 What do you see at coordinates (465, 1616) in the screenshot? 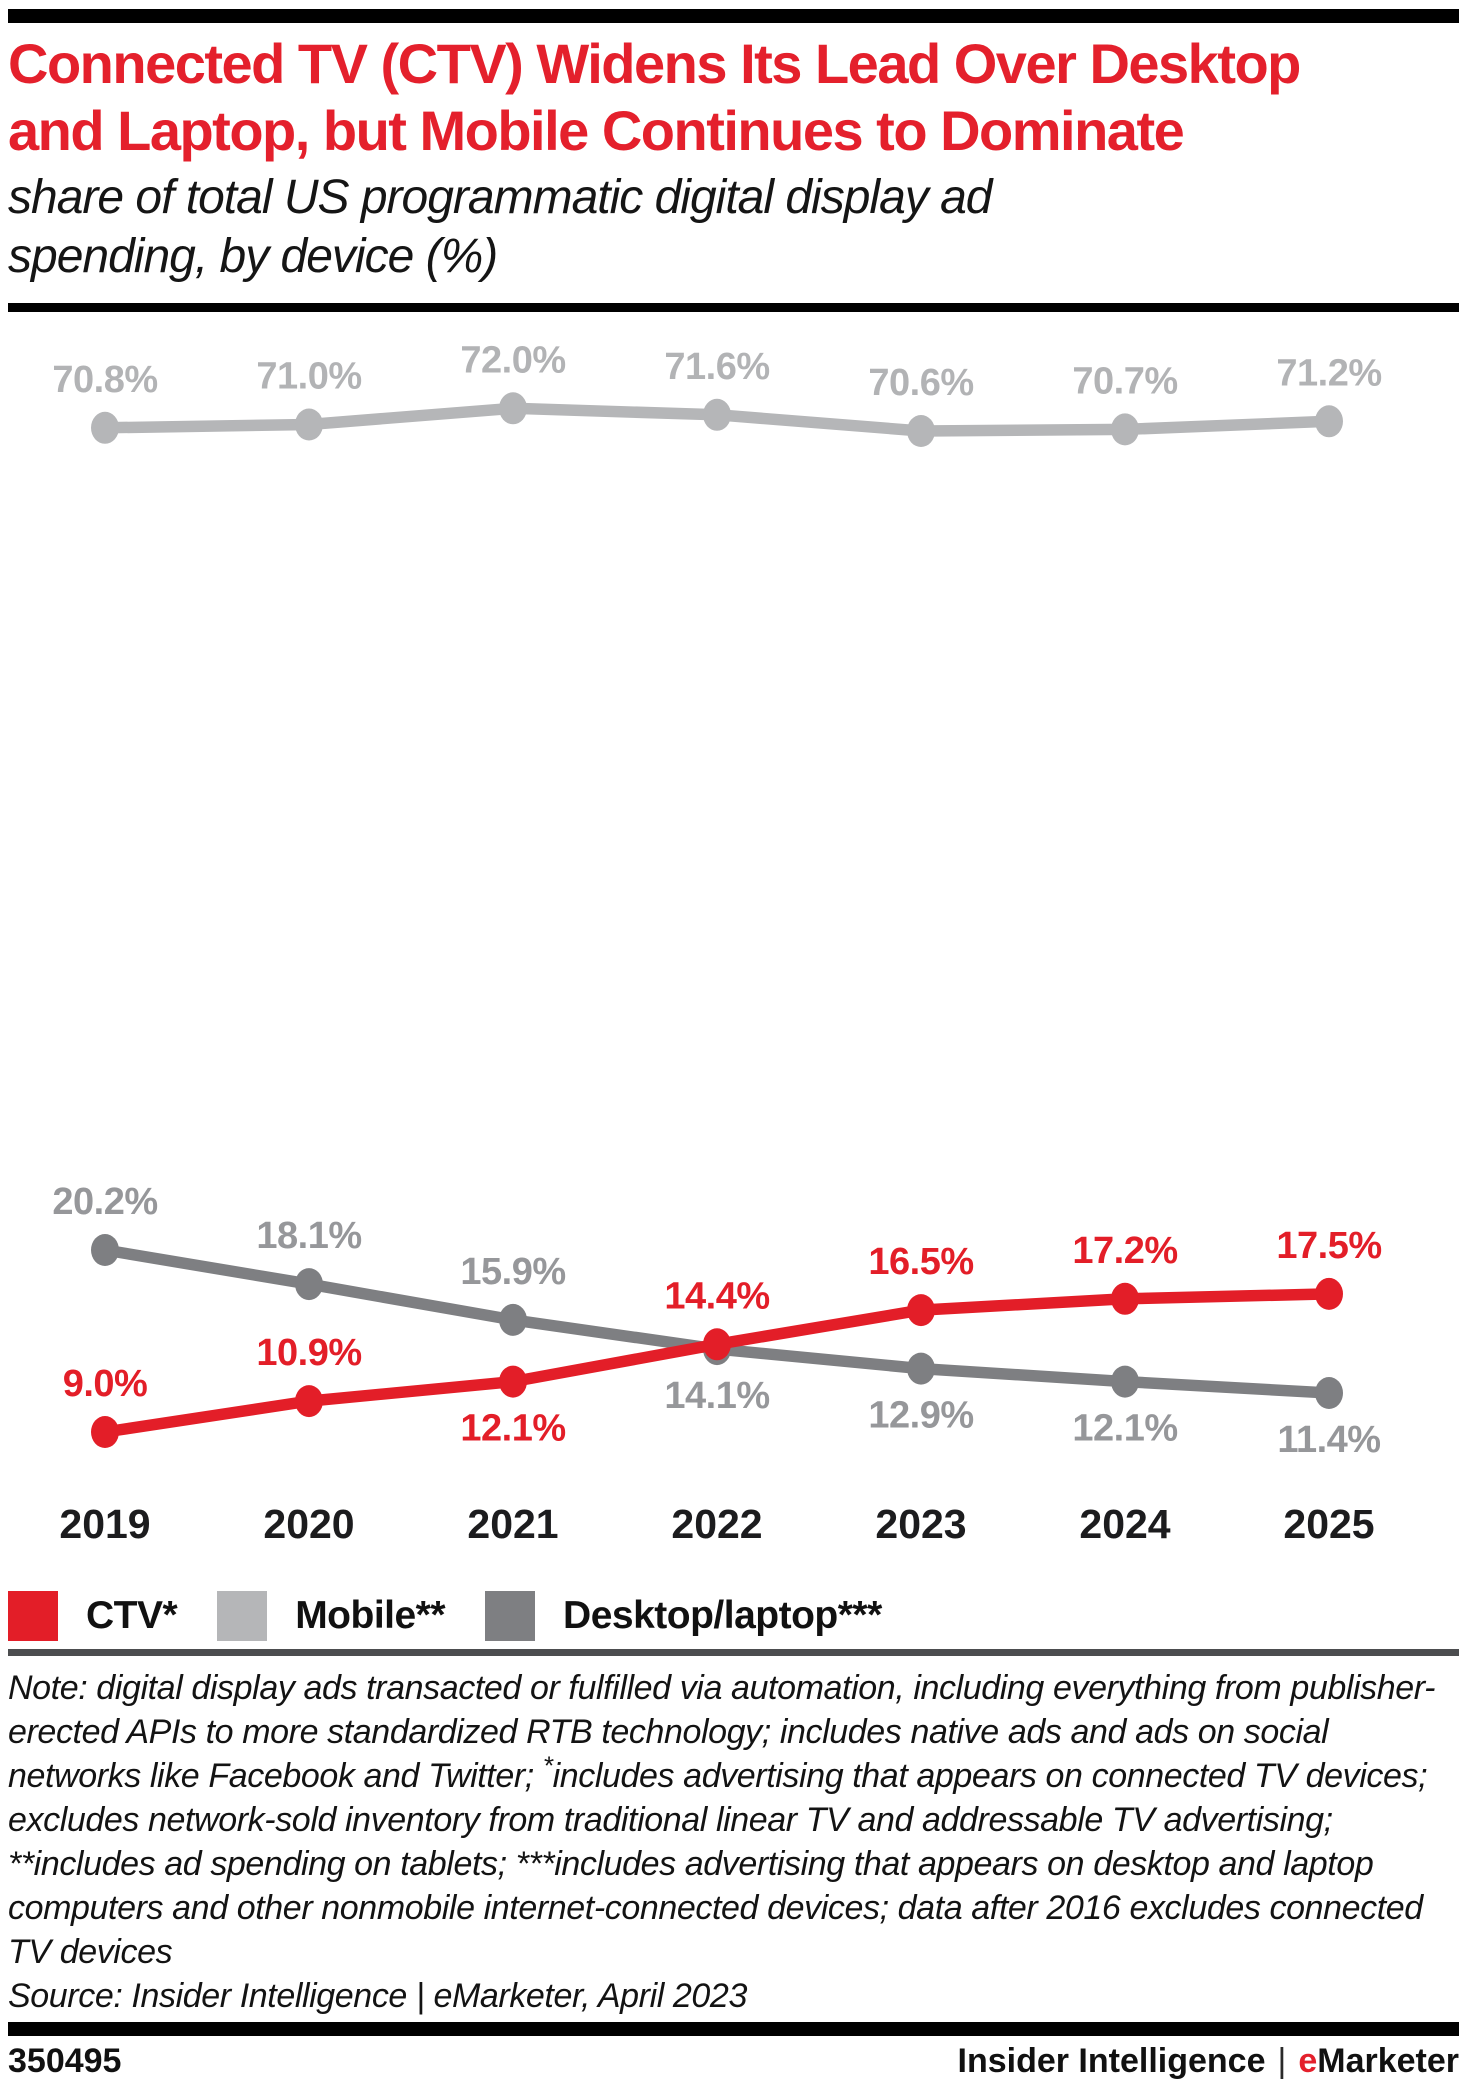
I see `chart-legend: CTV* Mobile** Desktop/laptop***` at bounding box center [465, 1616].